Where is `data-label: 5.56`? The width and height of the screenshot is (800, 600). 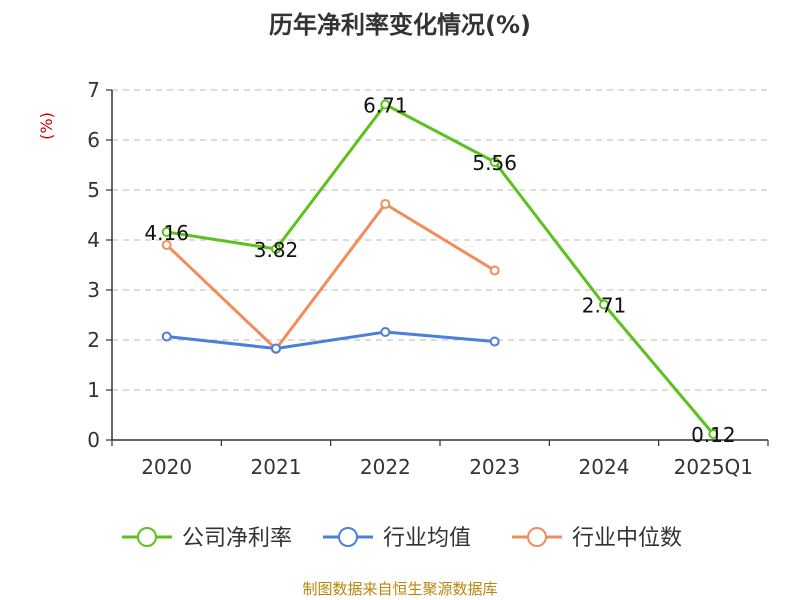
data-label: 5.56 is located at coordinates (494, 163).